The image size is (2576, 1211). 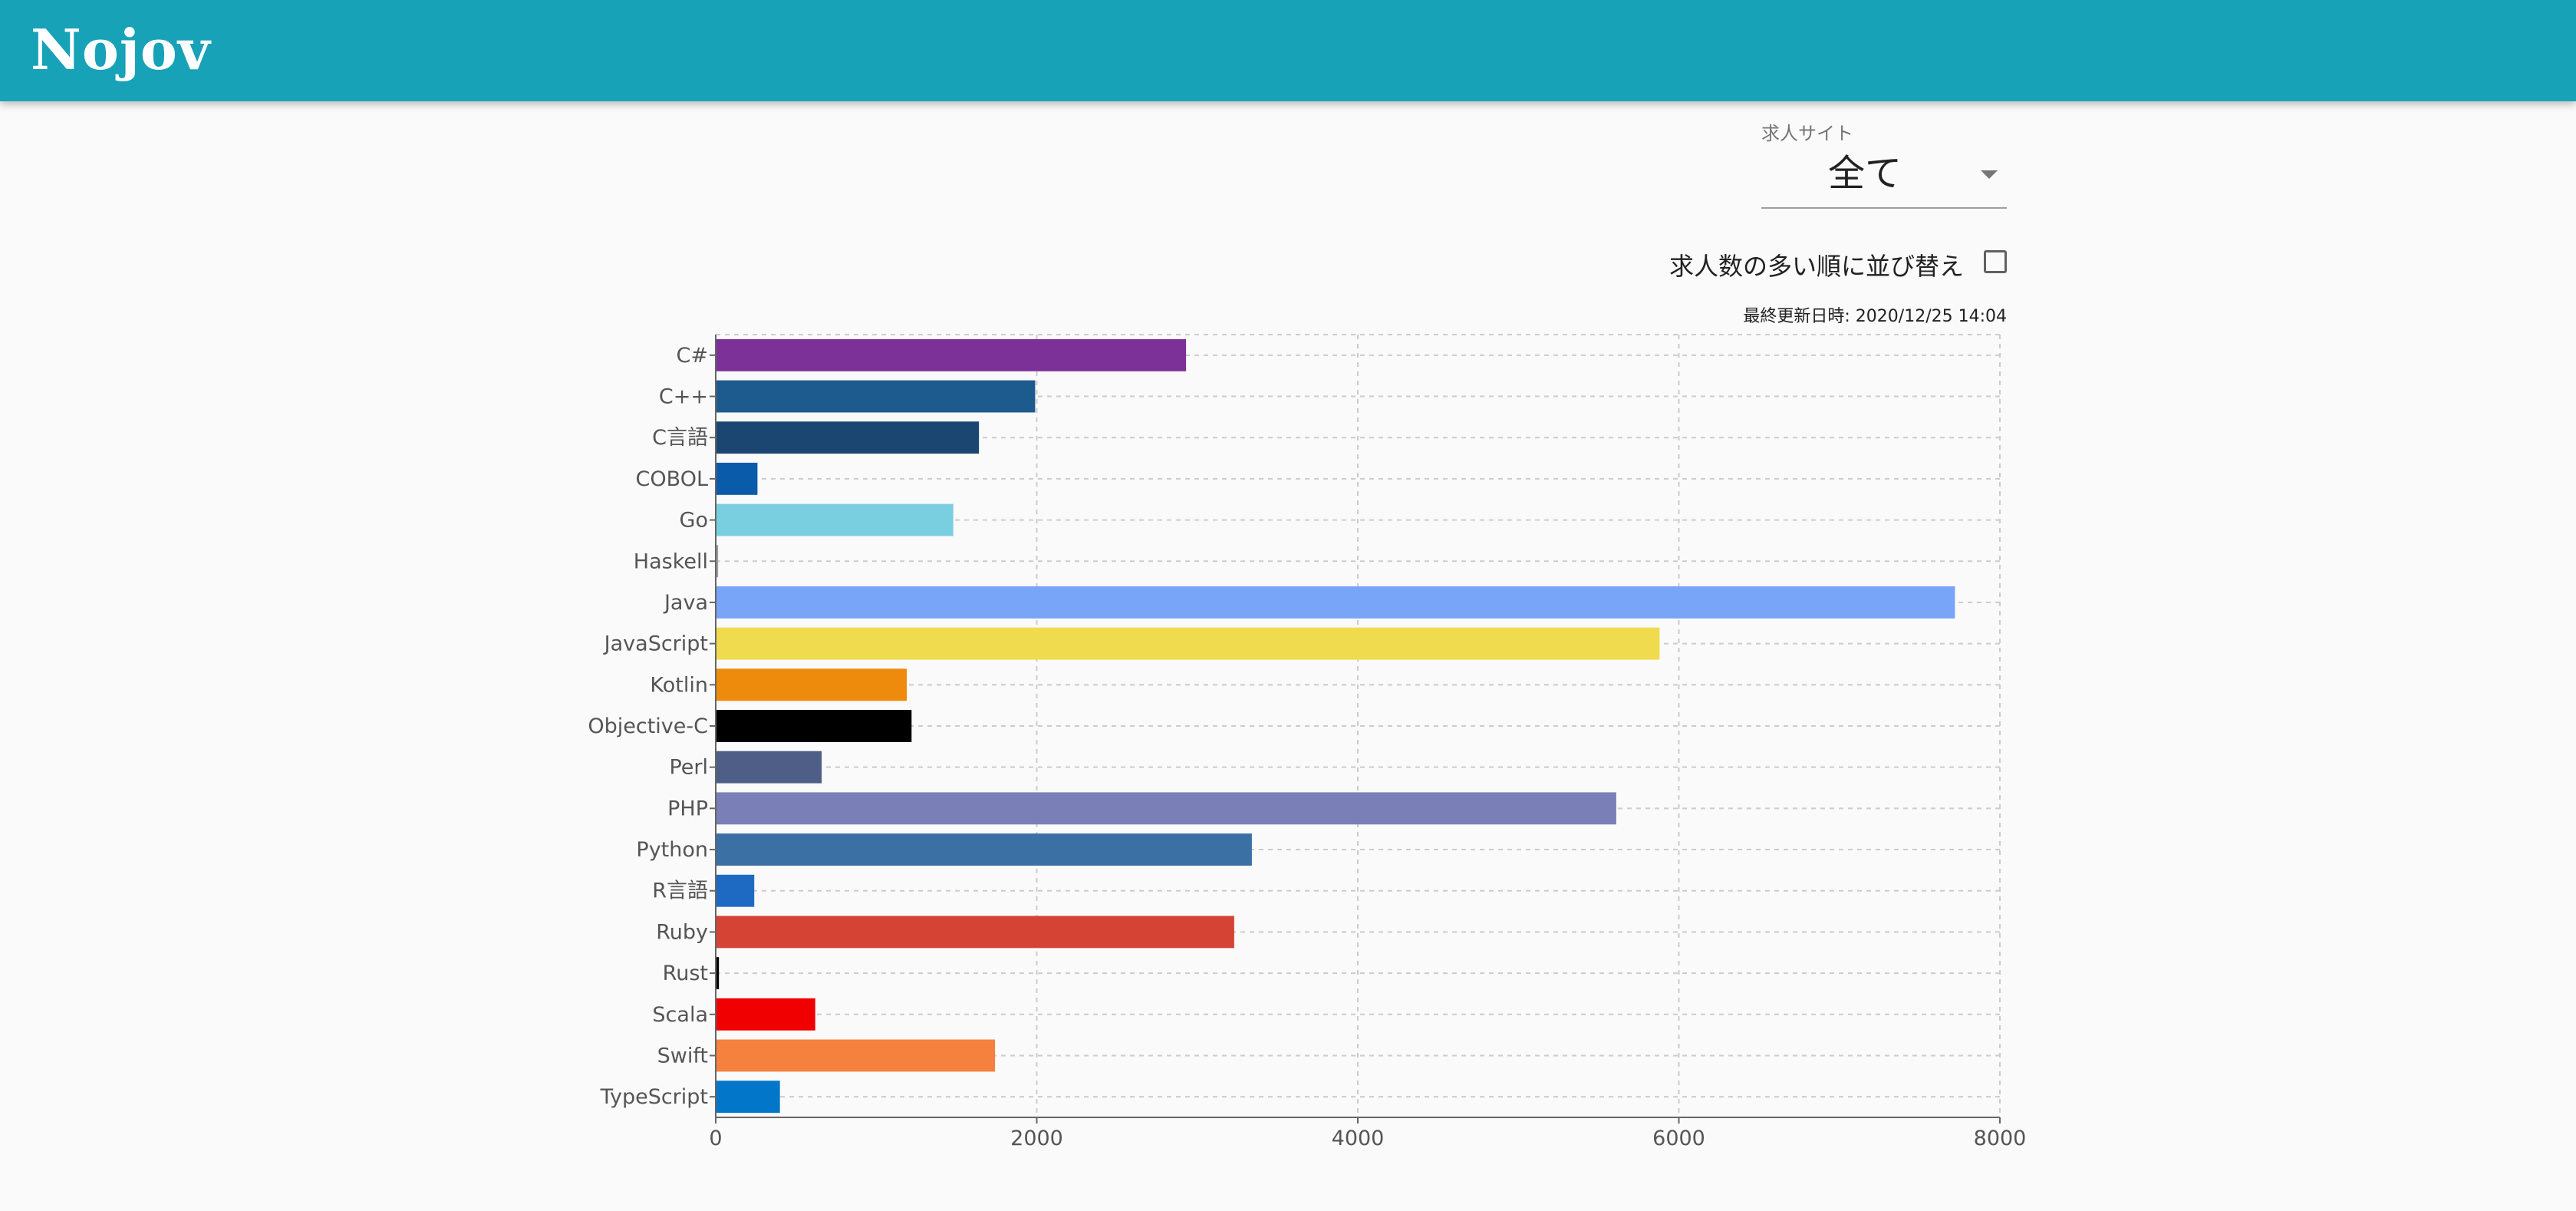 I want to click on y-tick-label: Swift, so click(x=682, y=1055).